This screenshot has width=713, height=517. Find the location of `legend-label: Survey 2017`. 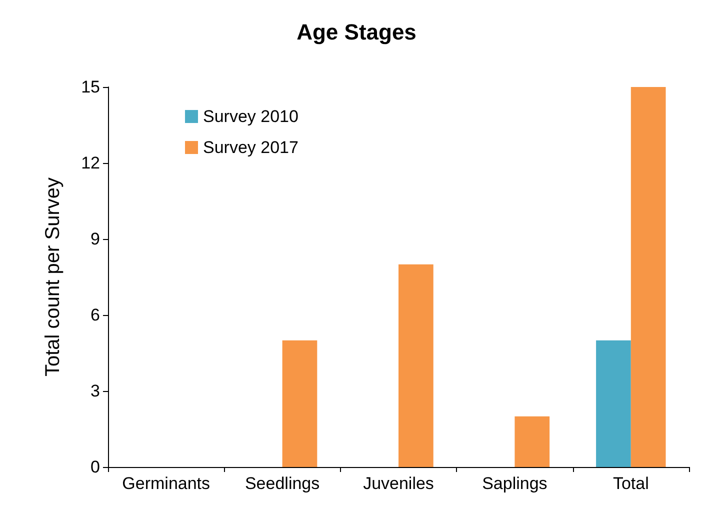

legend-label: Survey 2017 is located at coordinates (250, 147).